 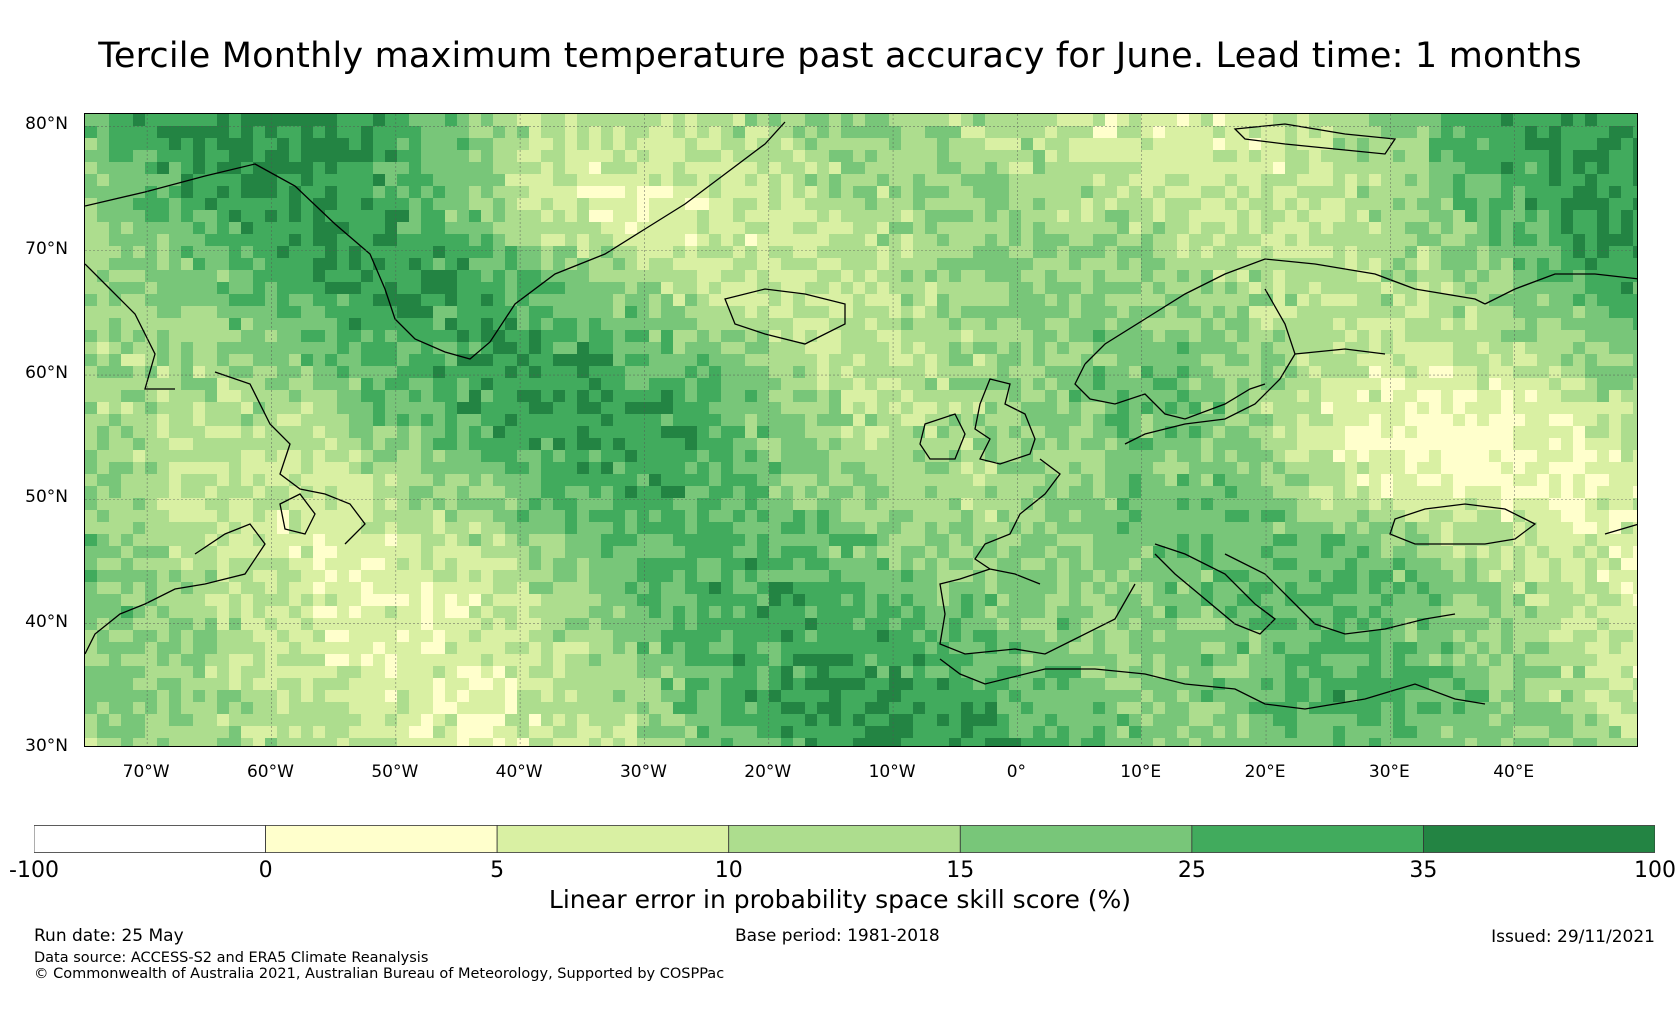 I want to click on scandinavia-coast, so click(x=1285, y=311).